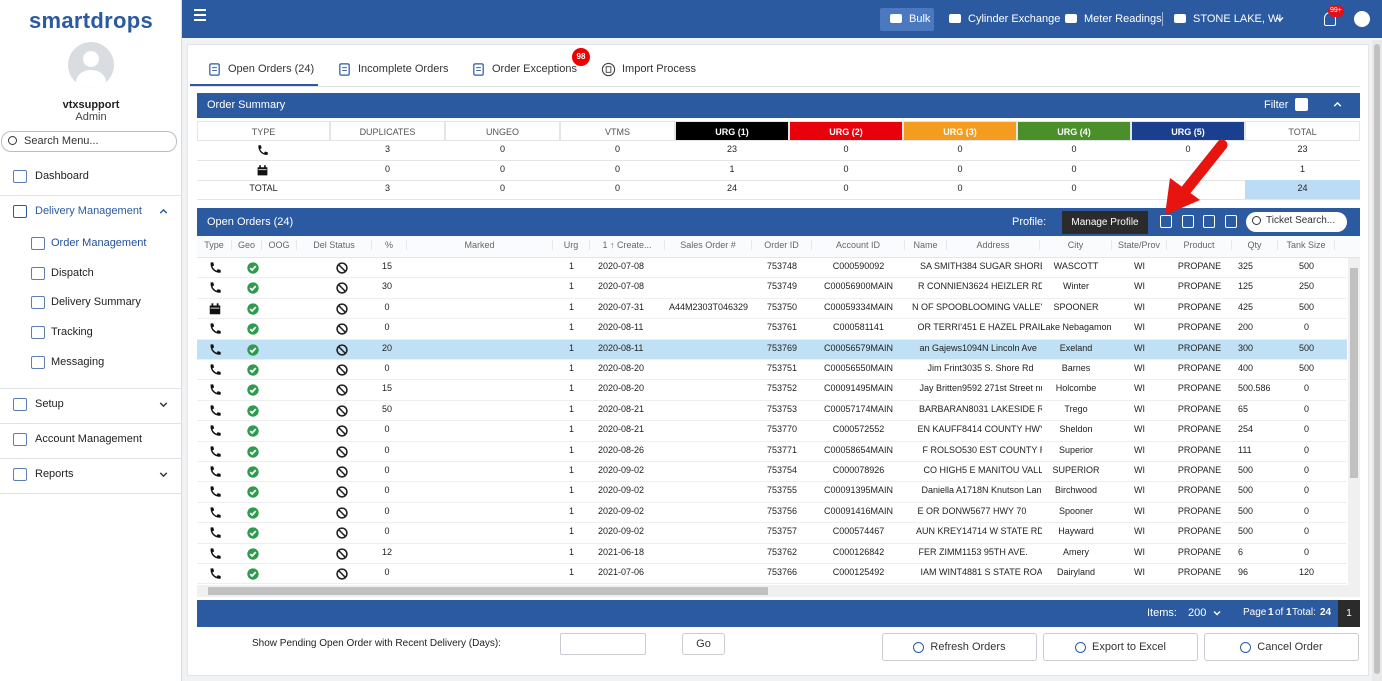  Describe the element at coordinates (91, 423) in the screenshot. I see `separator` at that location.